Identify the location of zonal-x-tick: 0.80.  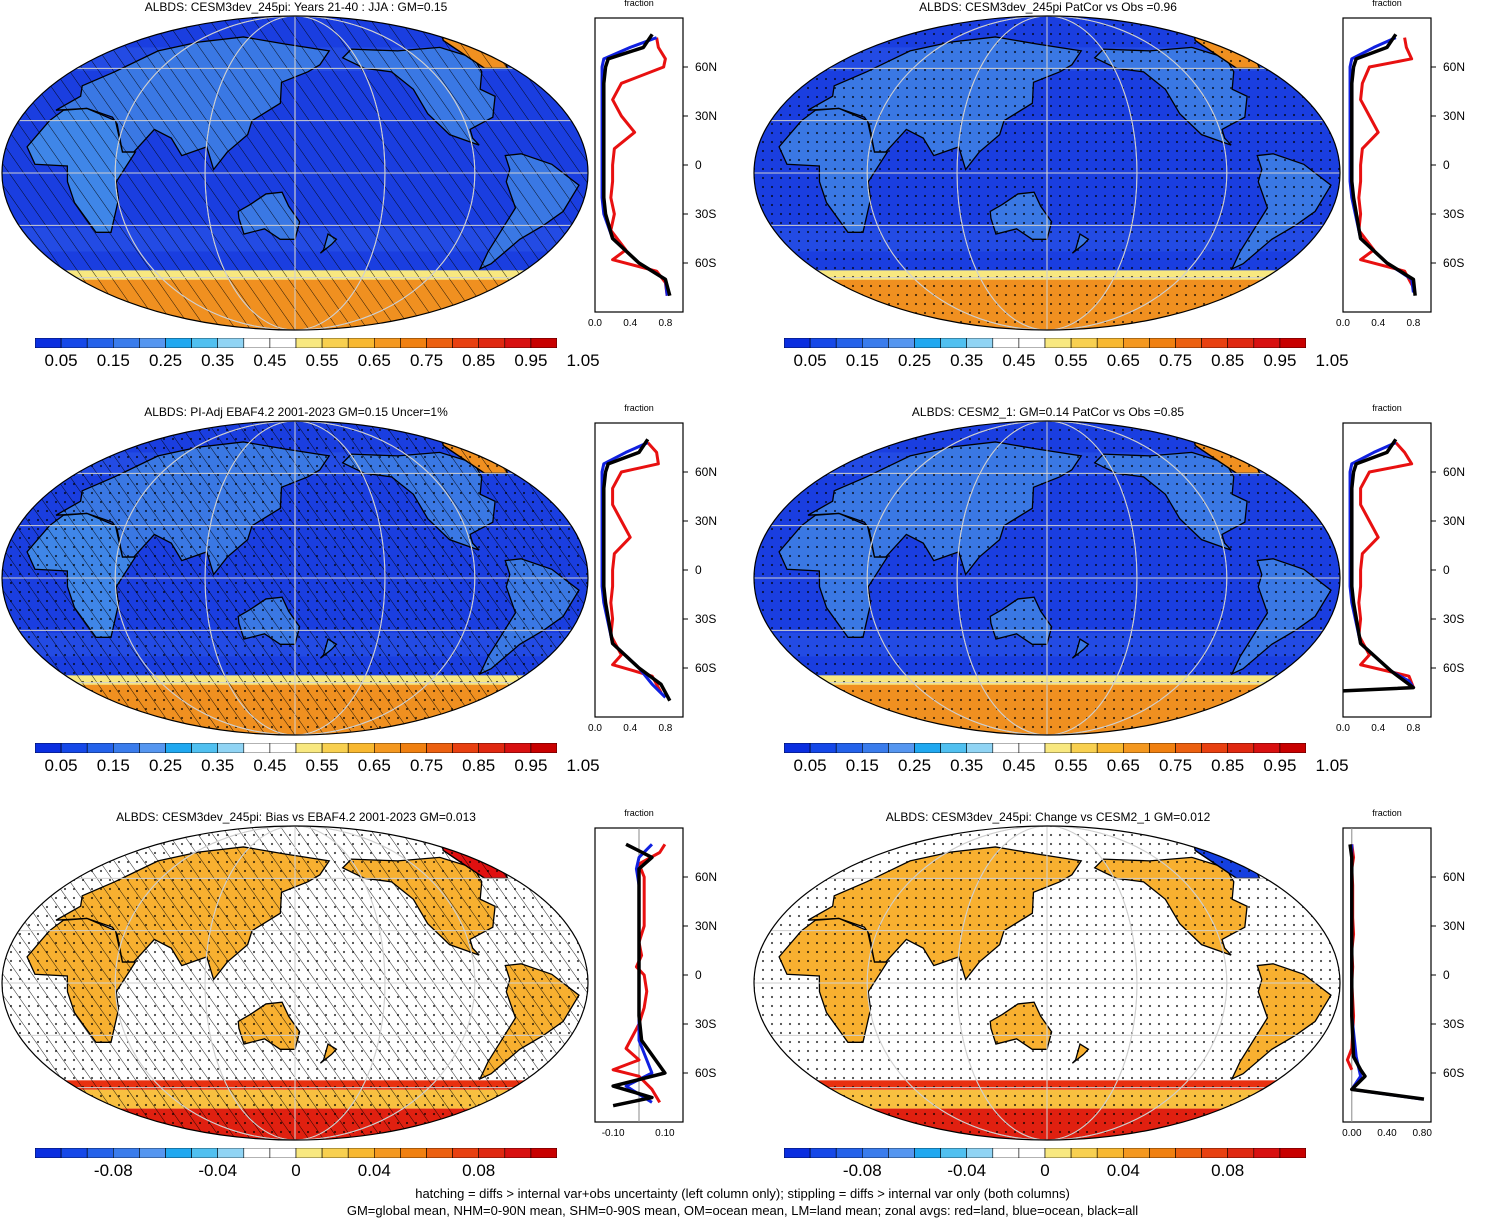
(1422, 1133).